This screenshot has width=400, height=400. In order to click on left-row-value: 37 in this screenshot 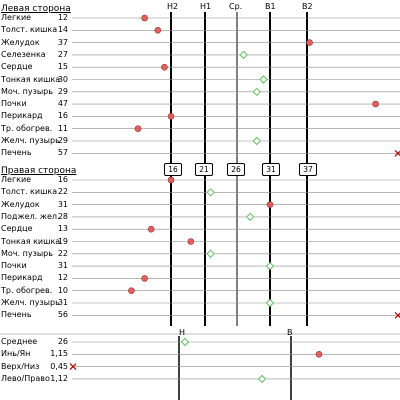, I will do `click(62, 42)`.